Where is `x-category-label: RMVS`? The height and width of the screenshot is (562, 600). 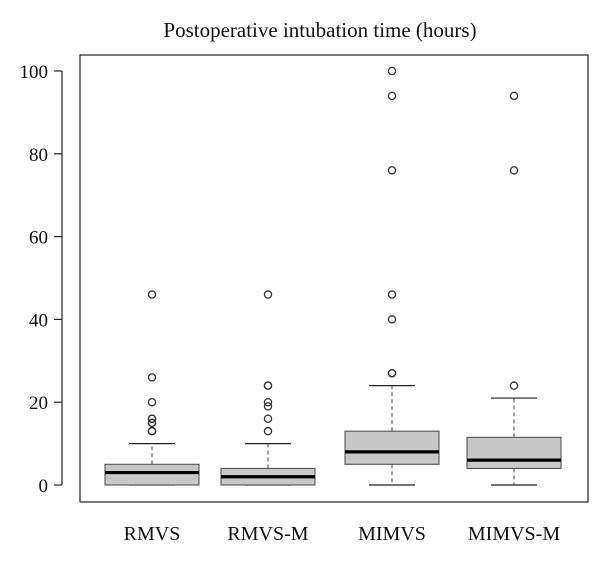 x-category-label: RMVS is located at coordinates (152, 534).